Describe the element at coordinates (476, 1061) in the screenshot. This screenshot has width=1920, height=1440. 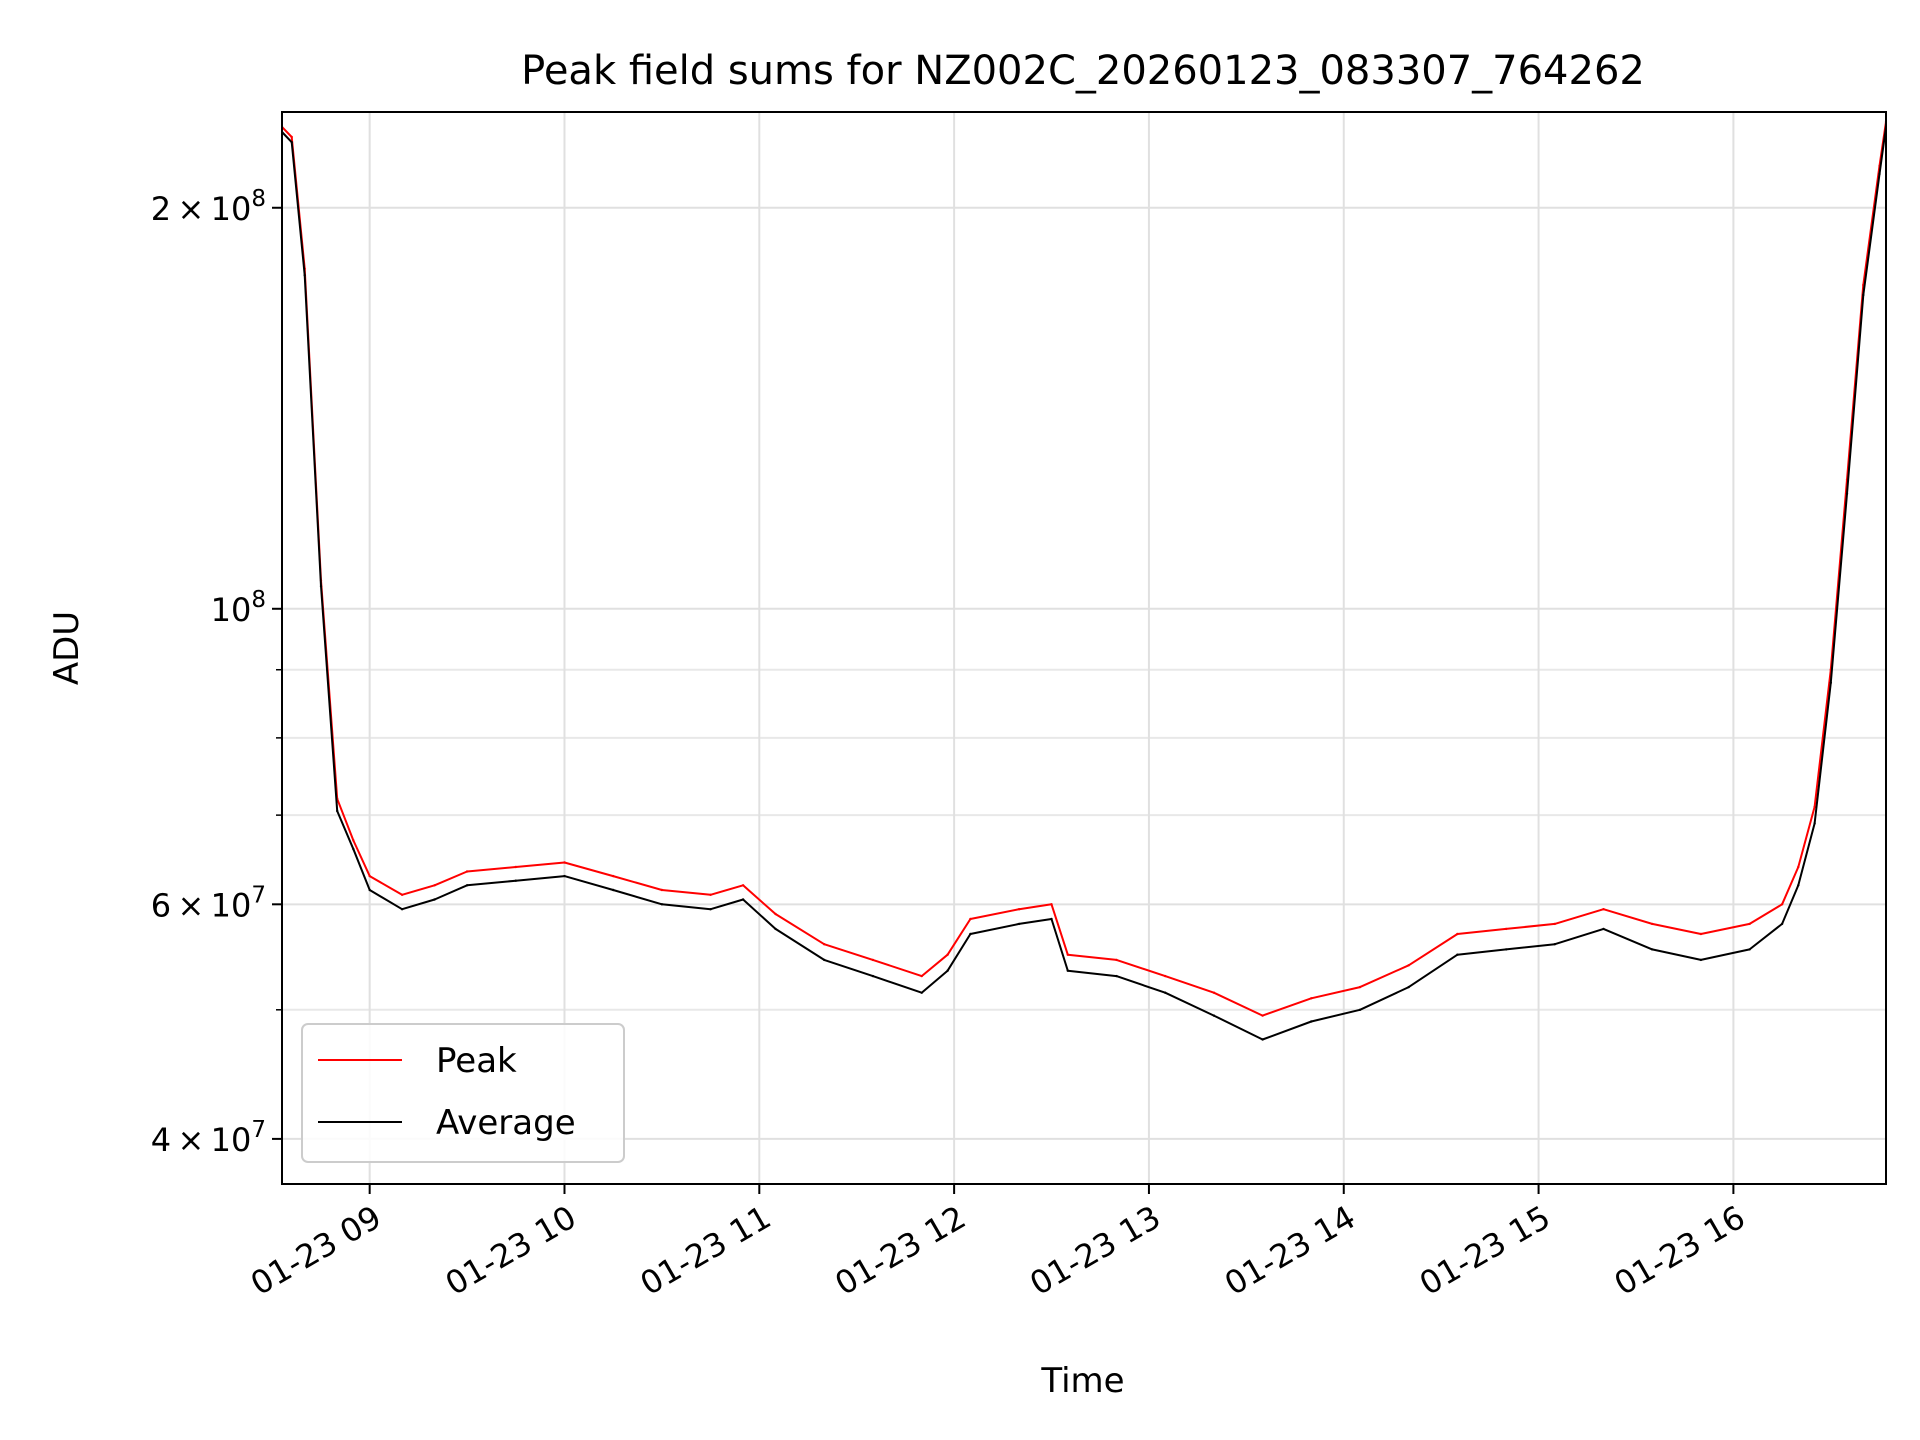
I see `legend-label-peak: Peak` at that location.